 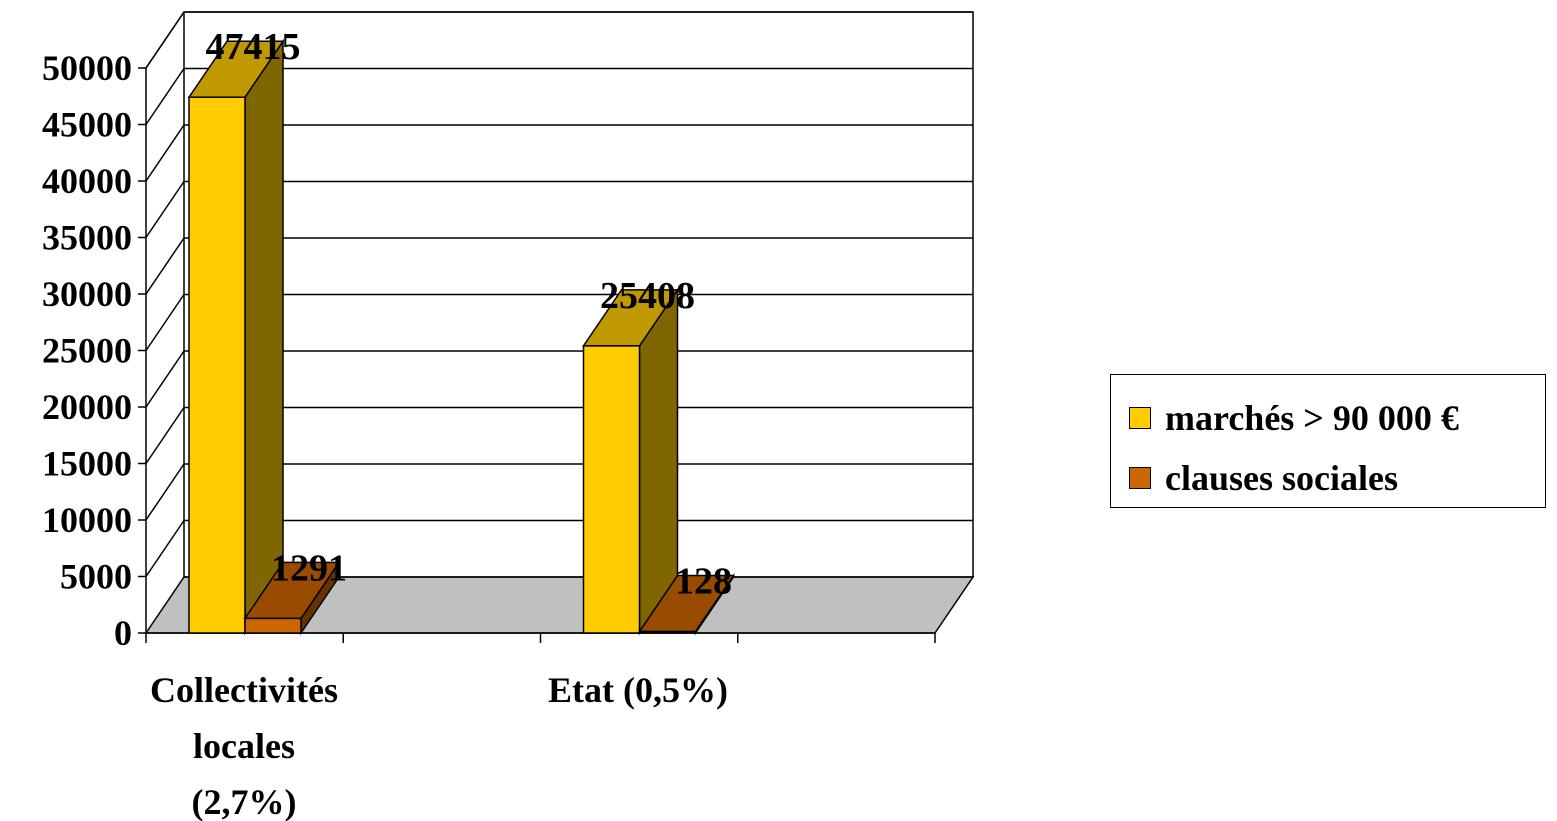 I want to click on y-tick-label: 25000, so click(x=87, y=351).